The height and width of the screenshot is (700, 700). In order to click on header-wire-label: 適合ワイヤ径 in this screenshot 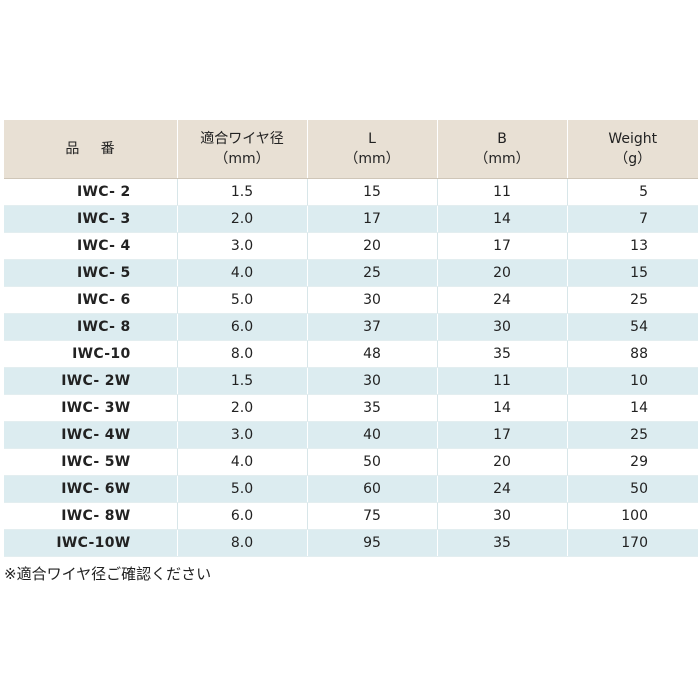, I will do `click(242, 139)`.